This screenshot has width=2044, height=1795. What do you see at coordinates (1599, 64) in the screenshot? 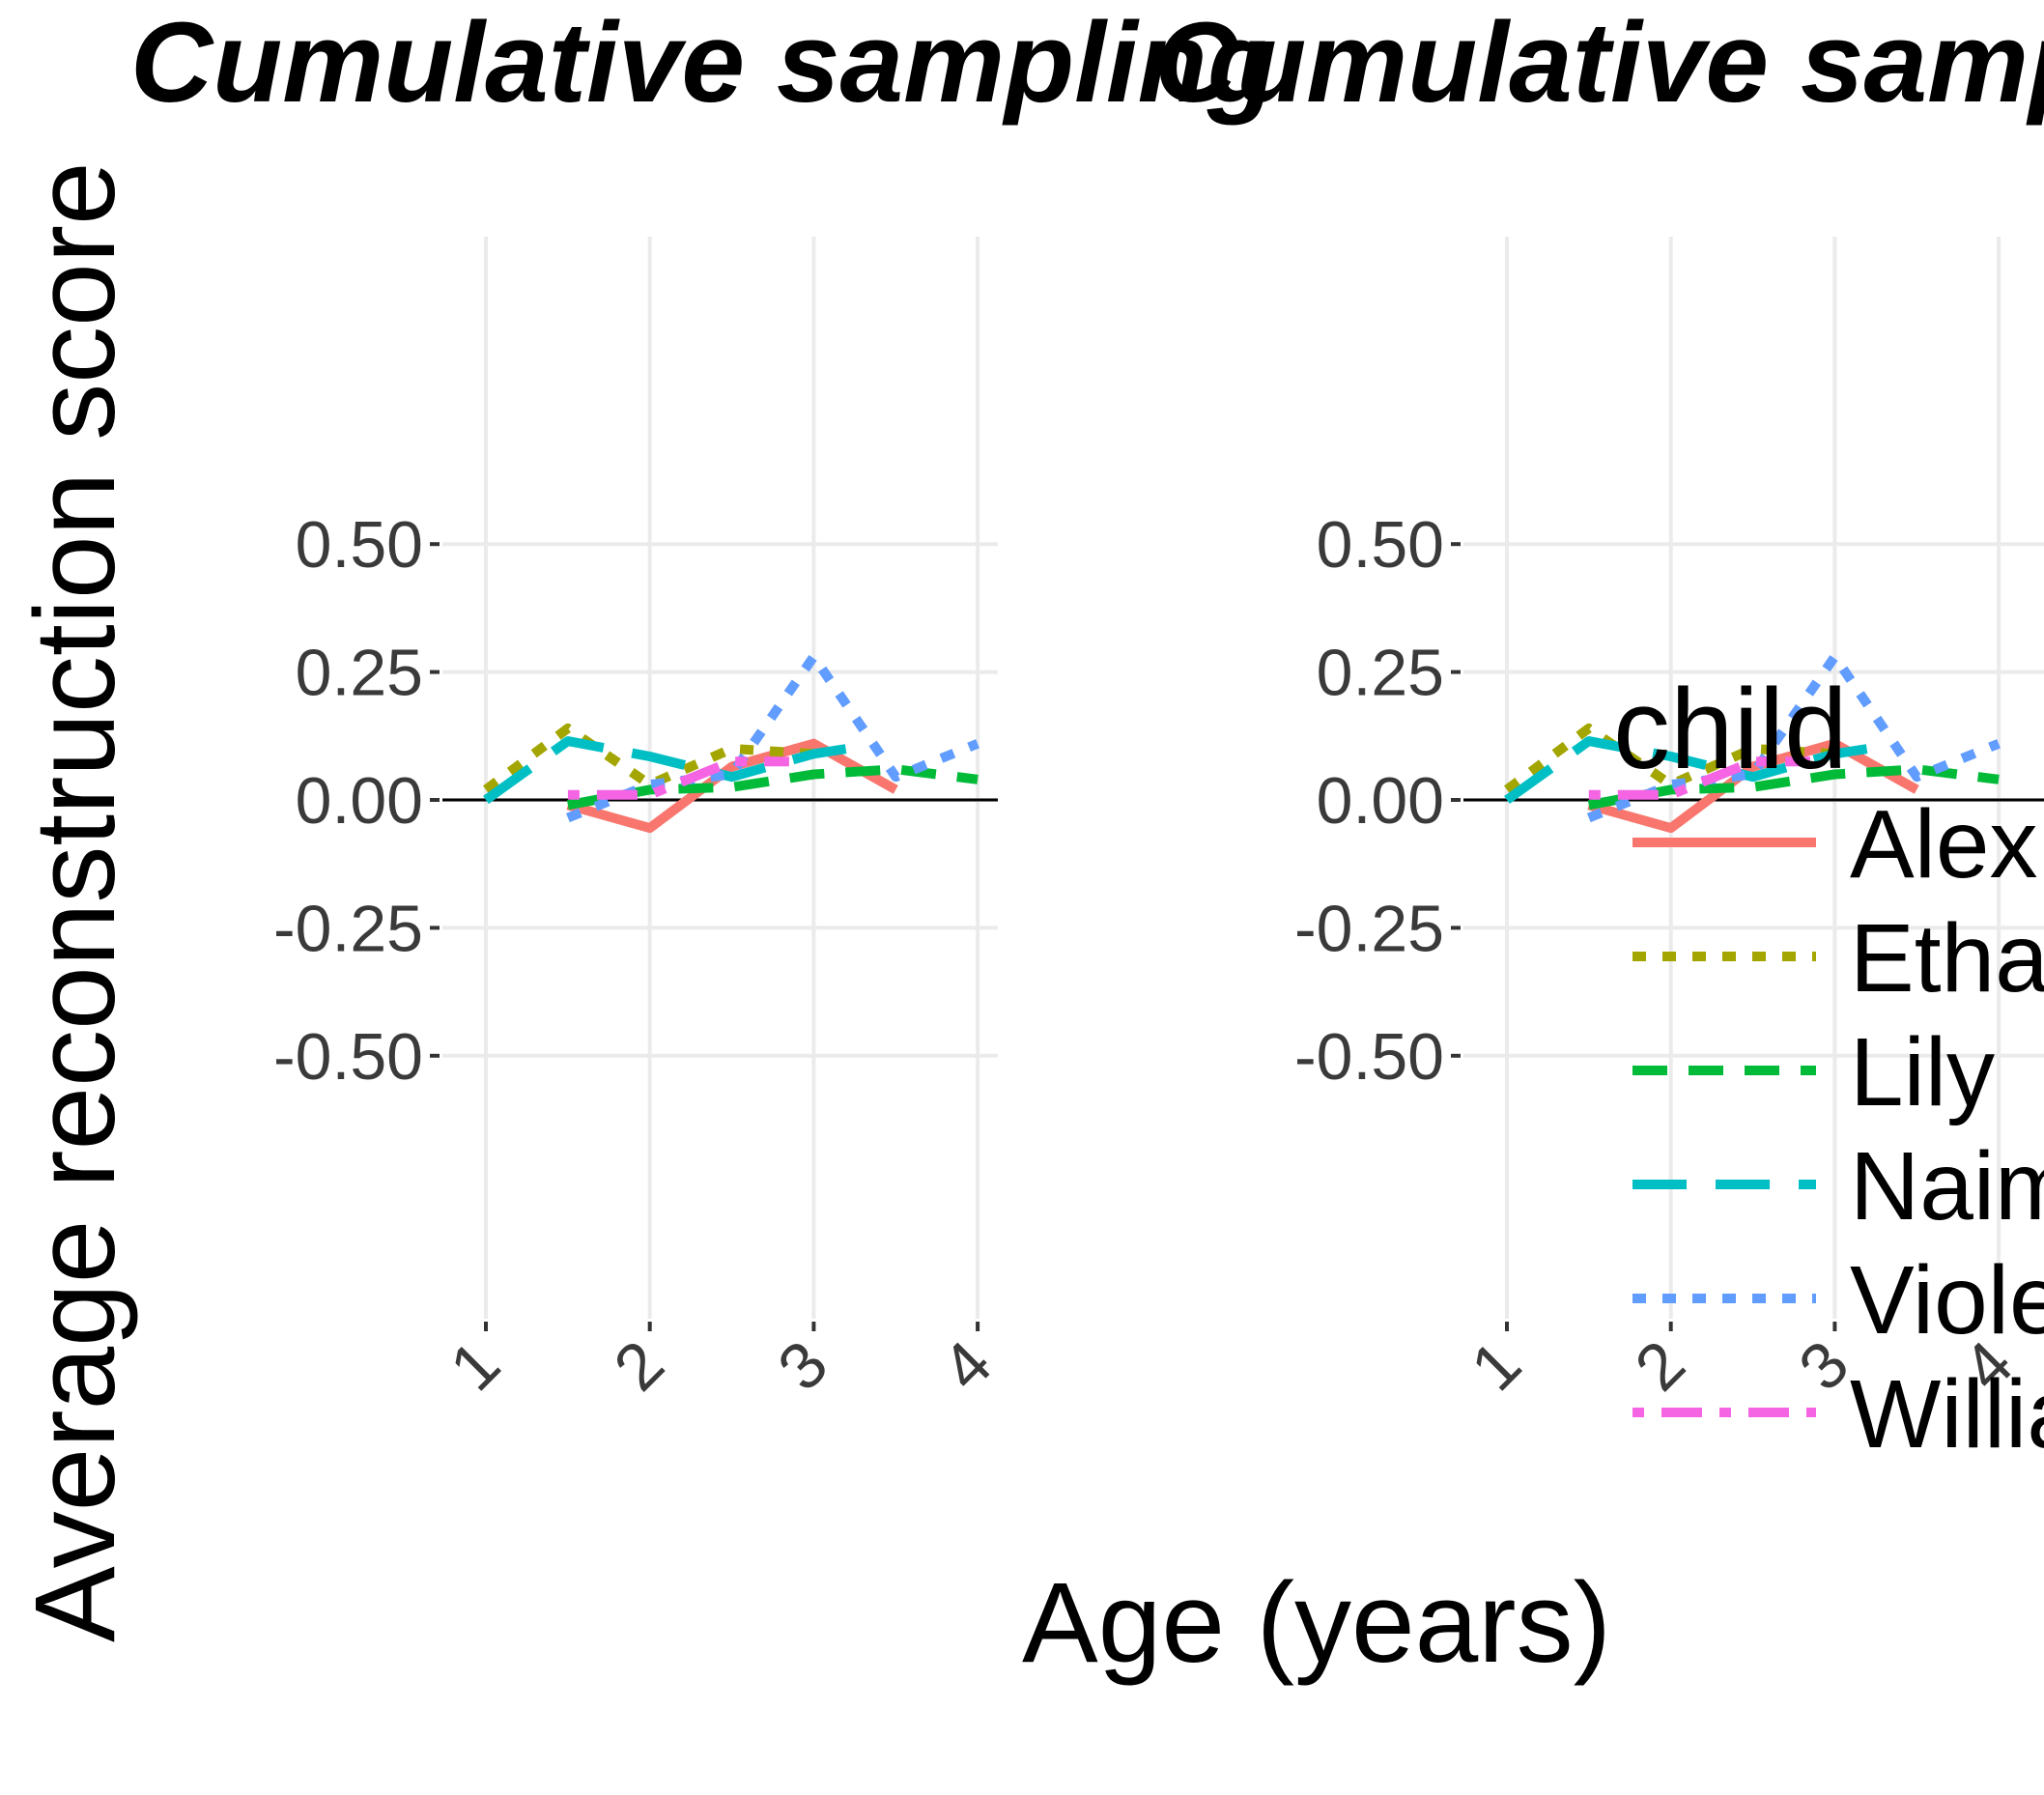
I see `panel-2-title: Cumulative sampling` at bounding box center [1599, 64].